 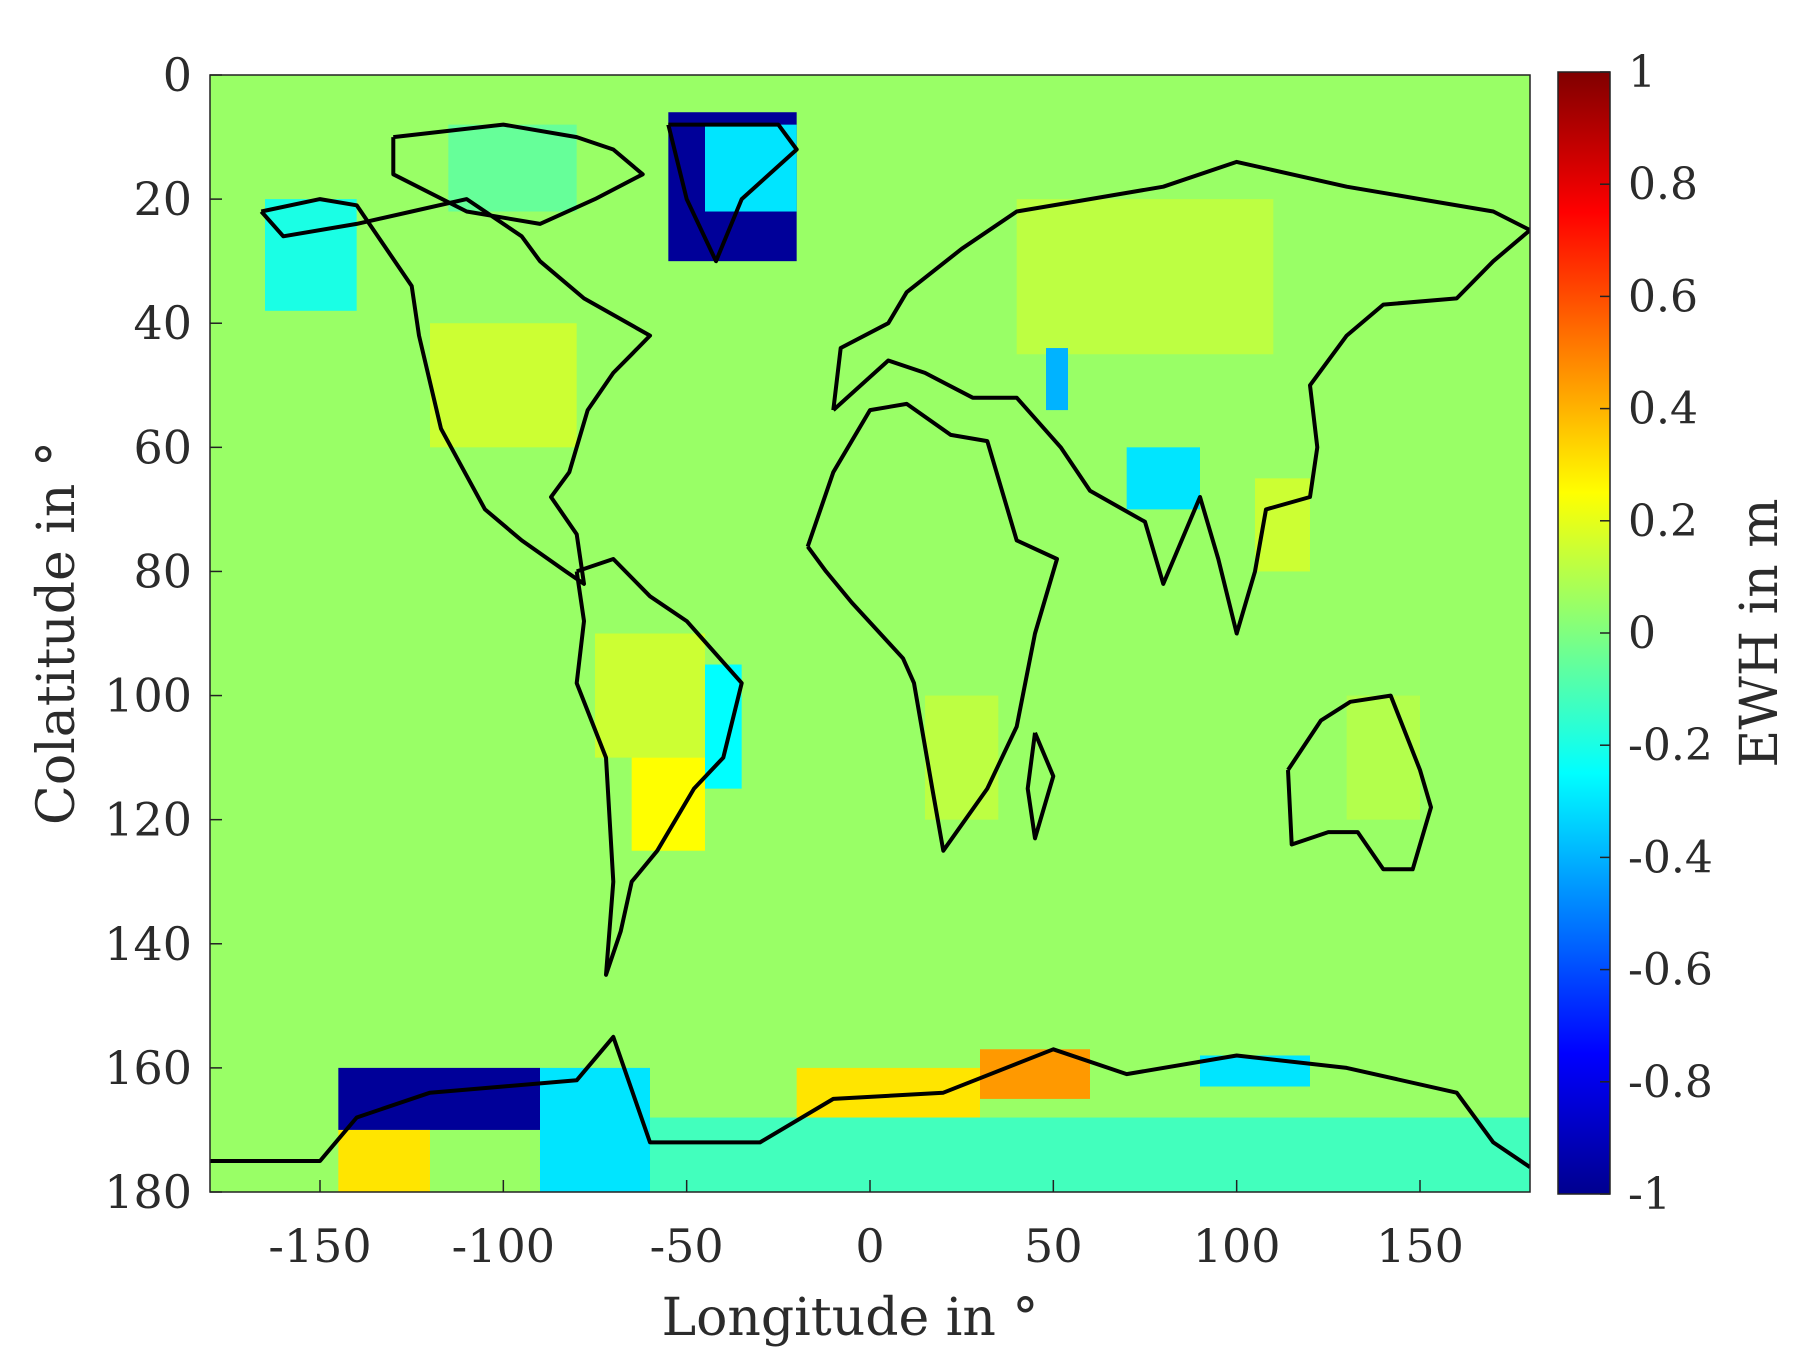 I want to click on x-tick-label: 100, so click(x=1237, y=1246).